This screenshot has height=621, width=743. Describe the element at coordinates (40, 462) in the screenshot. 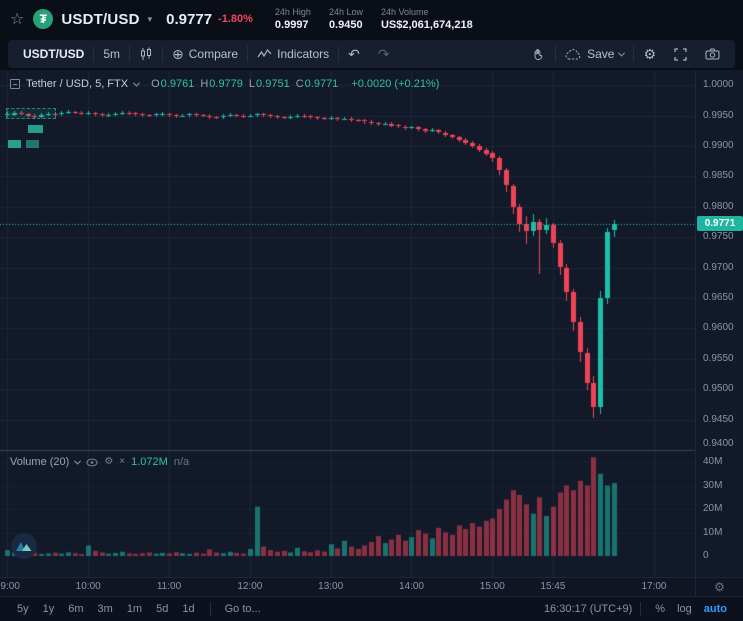

I see `volume-title: Volume (20)` at that location.